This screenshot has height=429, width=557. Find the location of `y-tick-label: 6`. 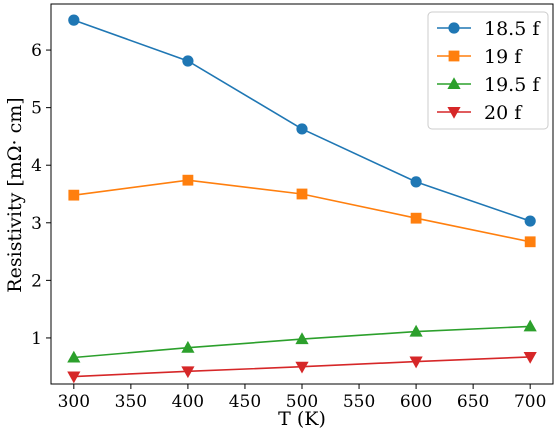

y-tick-label: 6 is located at coordinates (36, 51).